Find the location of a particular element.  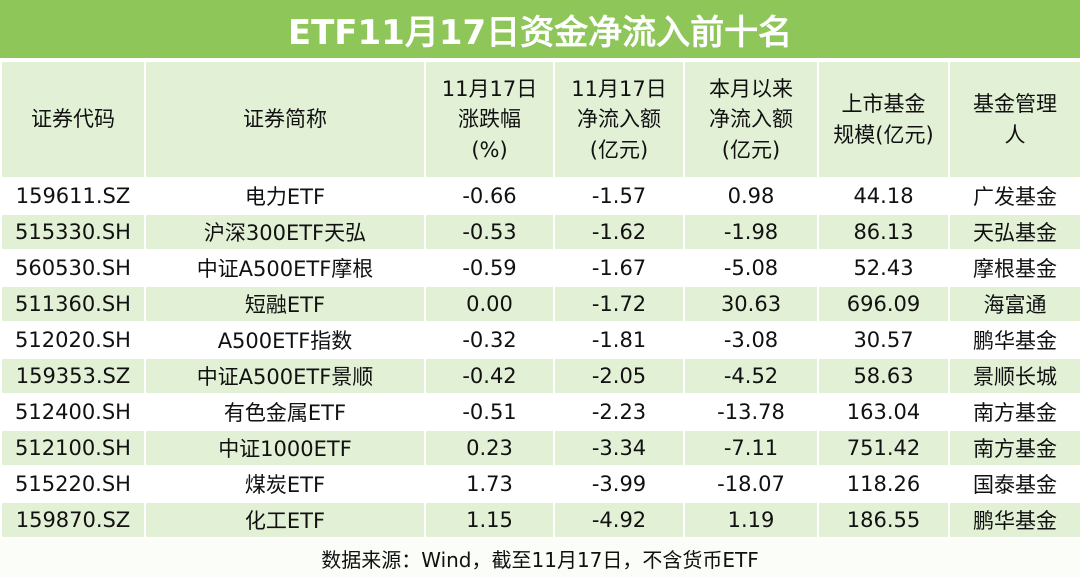

table-cell: 中证A500ETF摩根 is located at coordinates (285, 268).